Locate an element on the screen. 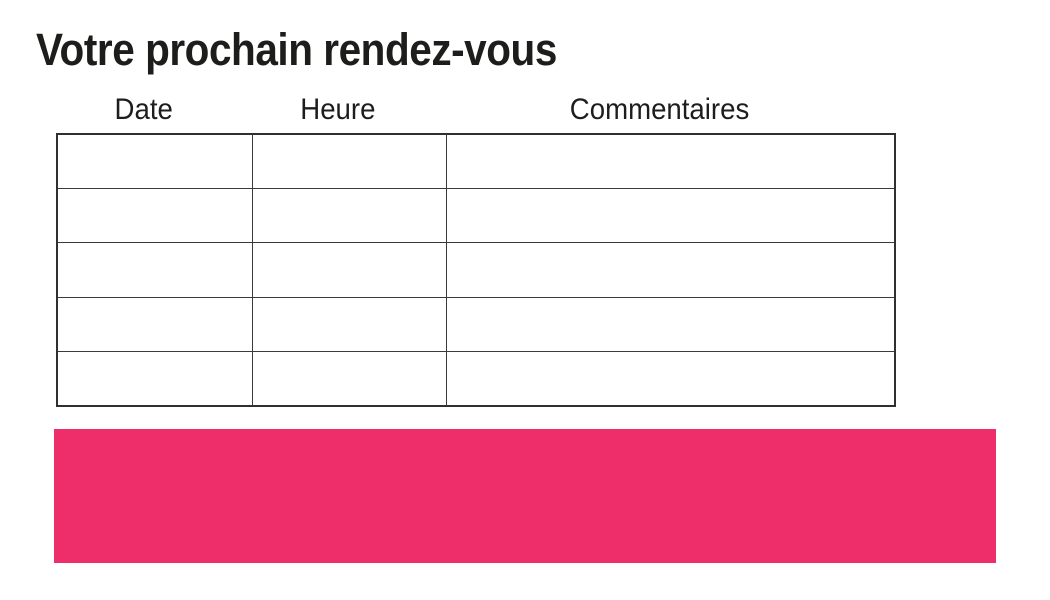 The width and height of the screenshot is (1050, 600). column-header-commentaires: Commentaires is located at coordinates (659, 110).